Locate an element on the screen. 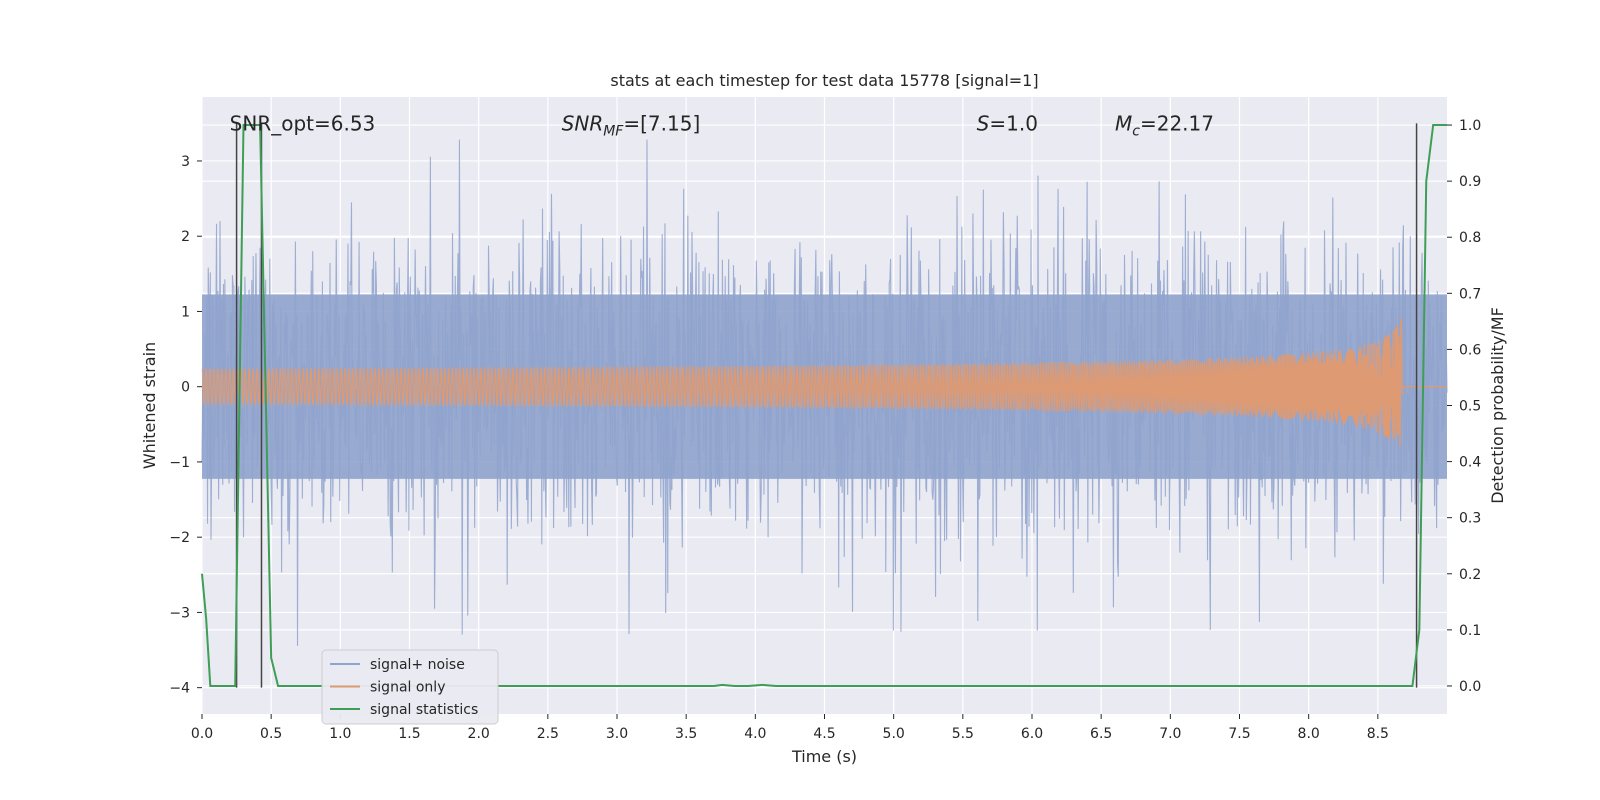  y-right-tick-label: 0.3 is located at coordinates (1470, 519).